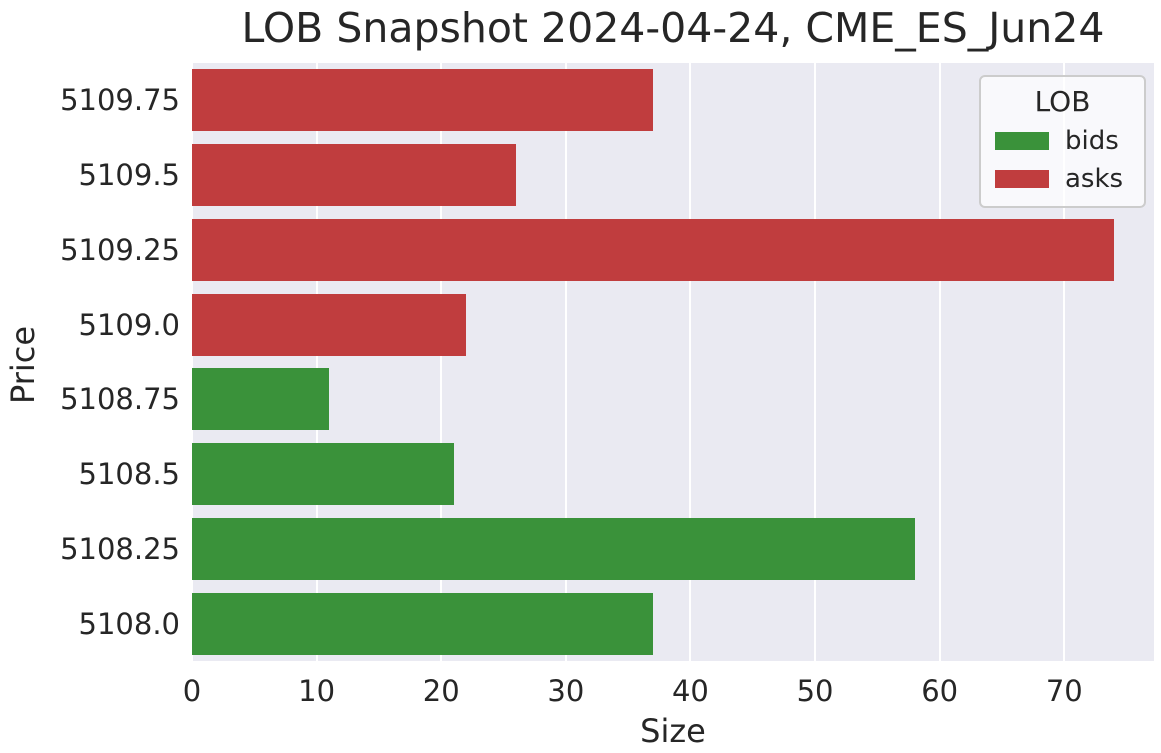 The width and height of the screenshot is (1161, 753). I want to click on legend: LOB bids asks, so click(1062, 141).